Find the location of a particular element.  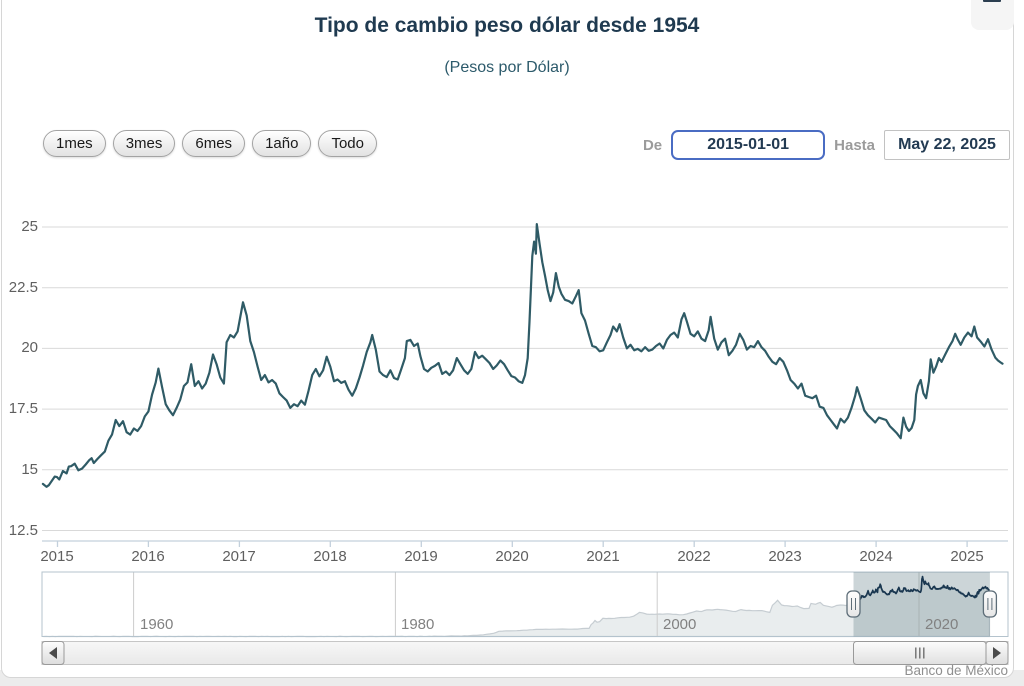

navigator-handle-left is located at coordinates (853, 604).